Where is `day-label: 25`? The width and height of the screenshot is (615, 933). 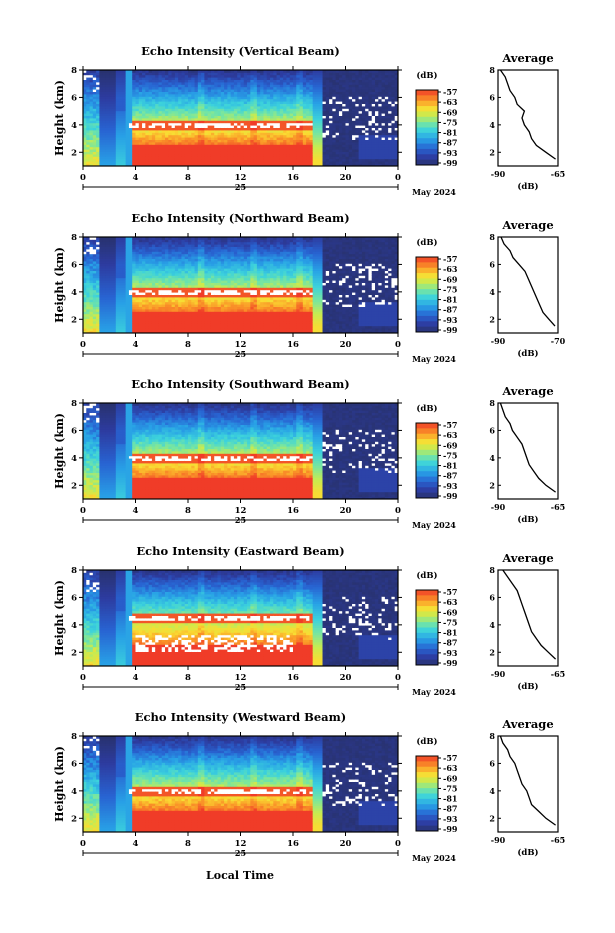 day-label: 25 is located at coordinates (240, 187).